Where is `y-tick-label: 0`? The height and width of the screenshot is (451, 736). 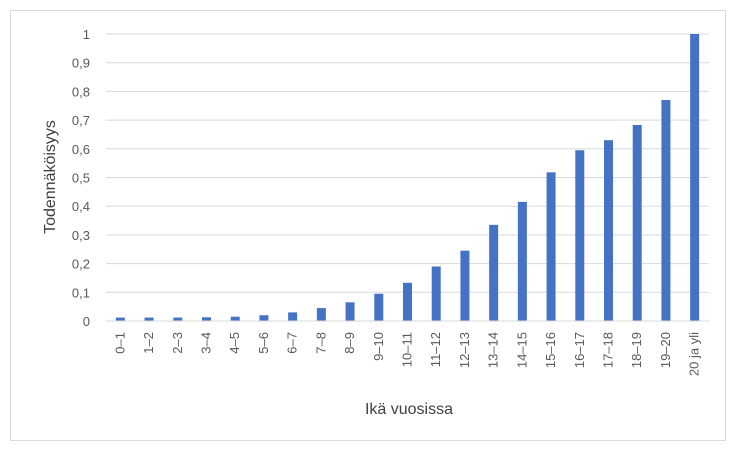 y-tick-label: 0 is located at coordinates (86, 321).